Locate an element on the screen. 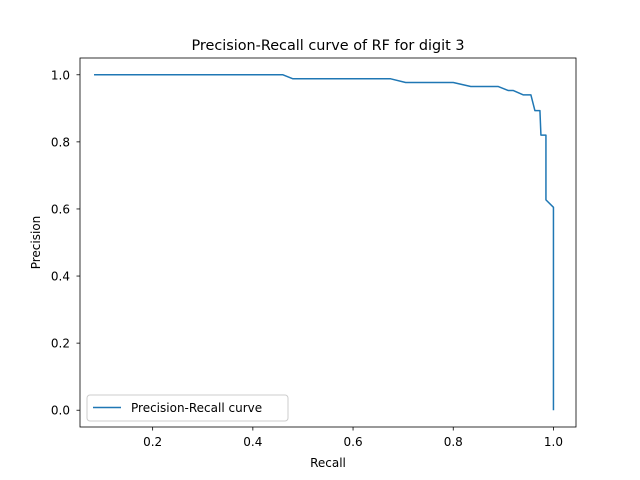  legend: Precision-Recall curve is located at coordinates (187, 408).